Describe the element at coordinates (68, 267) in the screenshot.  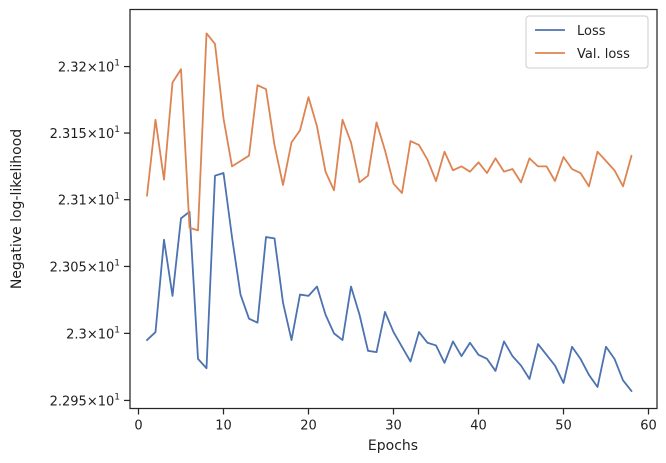
I see `y-tick-mantissa: 2.305` at that location.